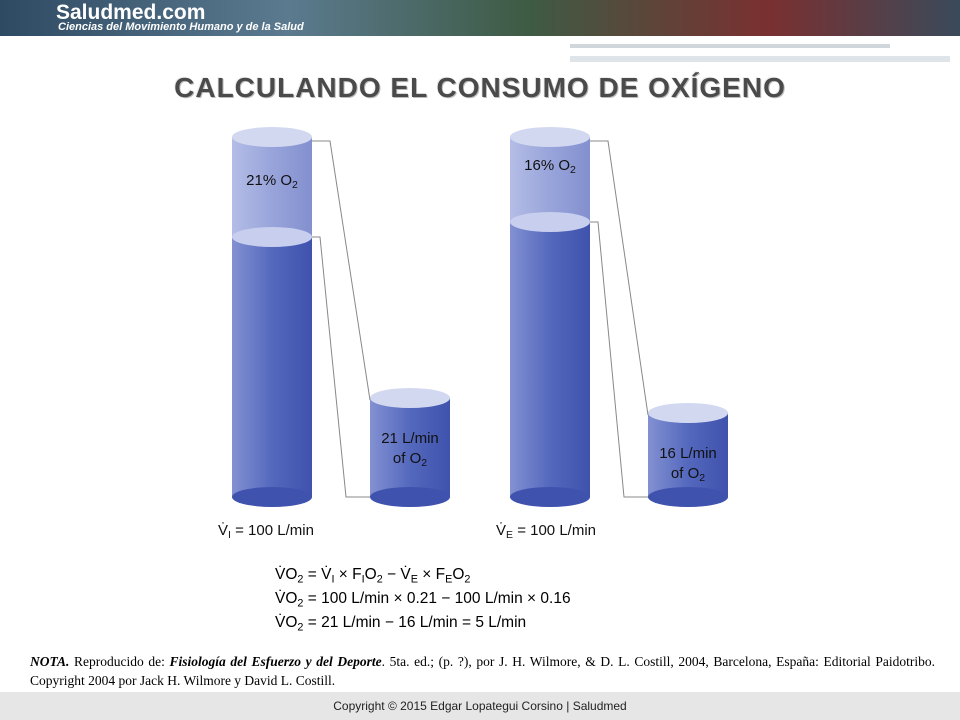 This screenshot has width=960, height=720. What do you see at coordinates (480, 87) in the screenshot?
I see `slide-title: CALCULANDO EL CONSUMO DE OXÍGENO` at bounding box center [480, 87].